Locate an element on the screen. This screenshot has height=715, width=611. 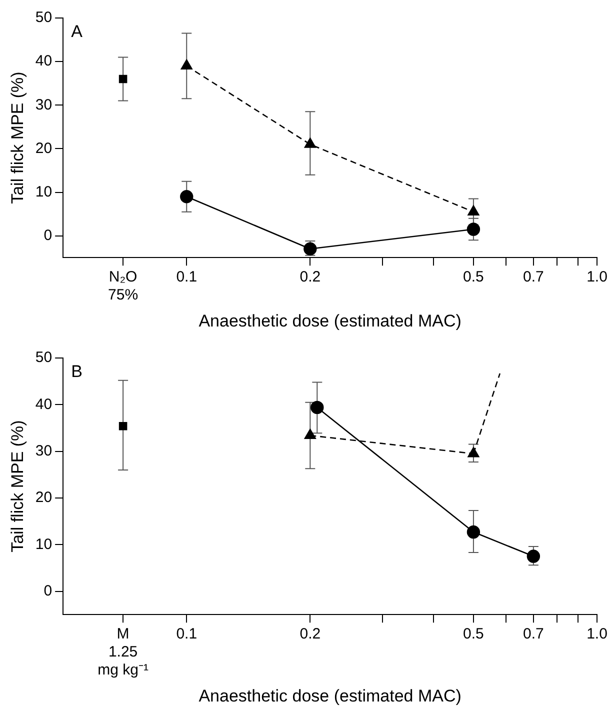
annotation: A is located at coordinates (77, 32).